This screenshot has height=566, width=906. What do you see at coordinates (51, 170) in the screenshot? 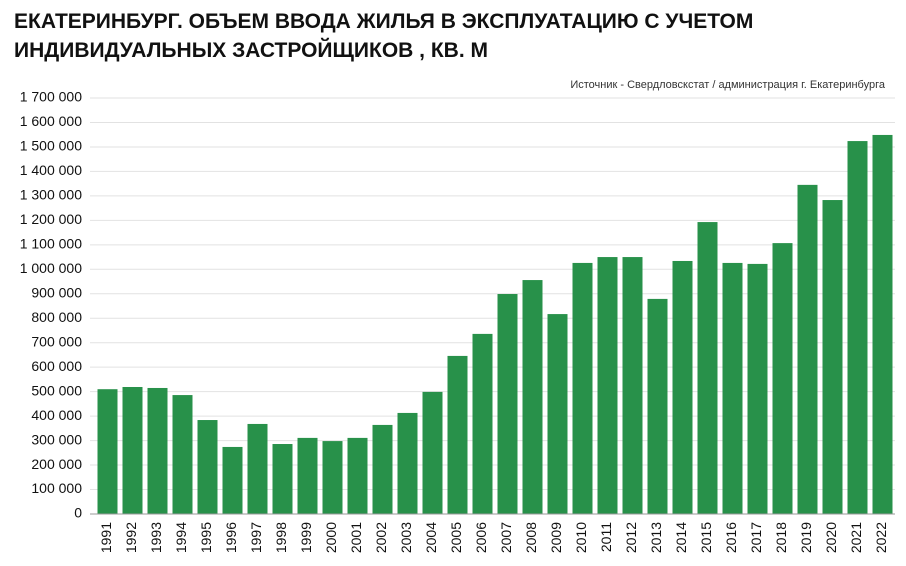
I see `y-tick-label: 1 400 000` at bounding box center [51, 170].